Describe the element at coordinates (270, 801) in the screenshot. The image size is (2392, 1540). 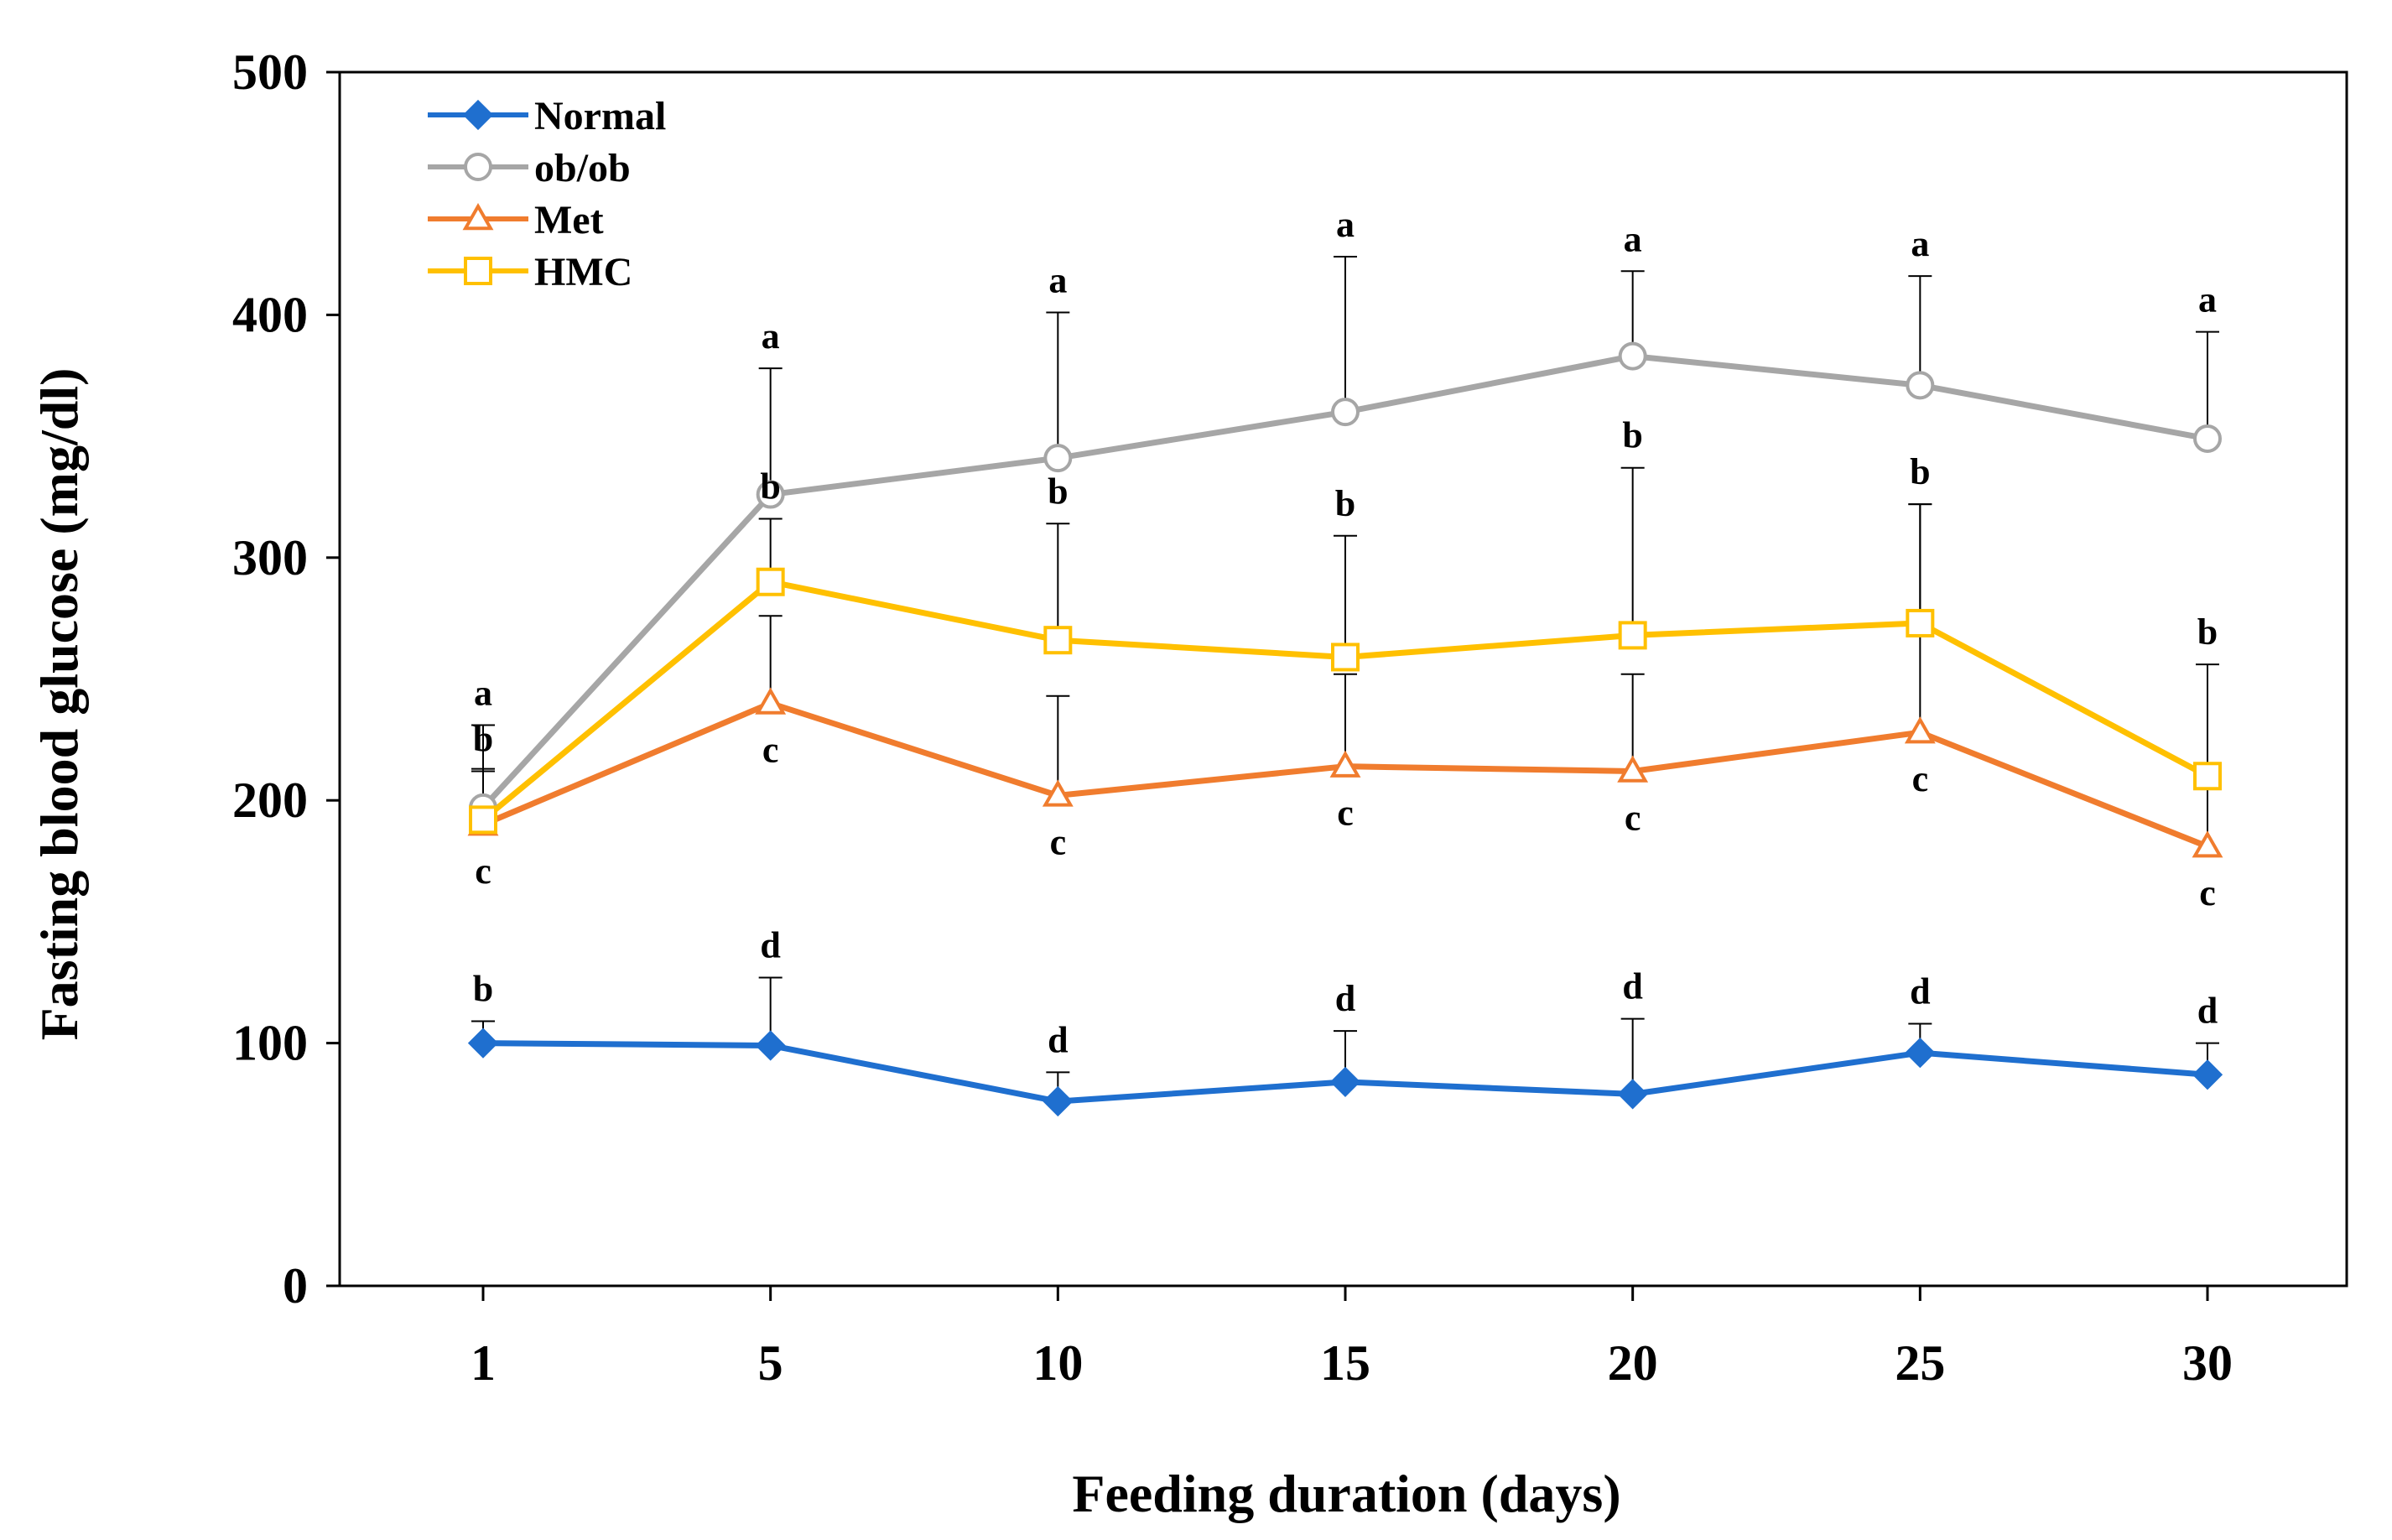
I see `y-tick-label: 200` at that location.